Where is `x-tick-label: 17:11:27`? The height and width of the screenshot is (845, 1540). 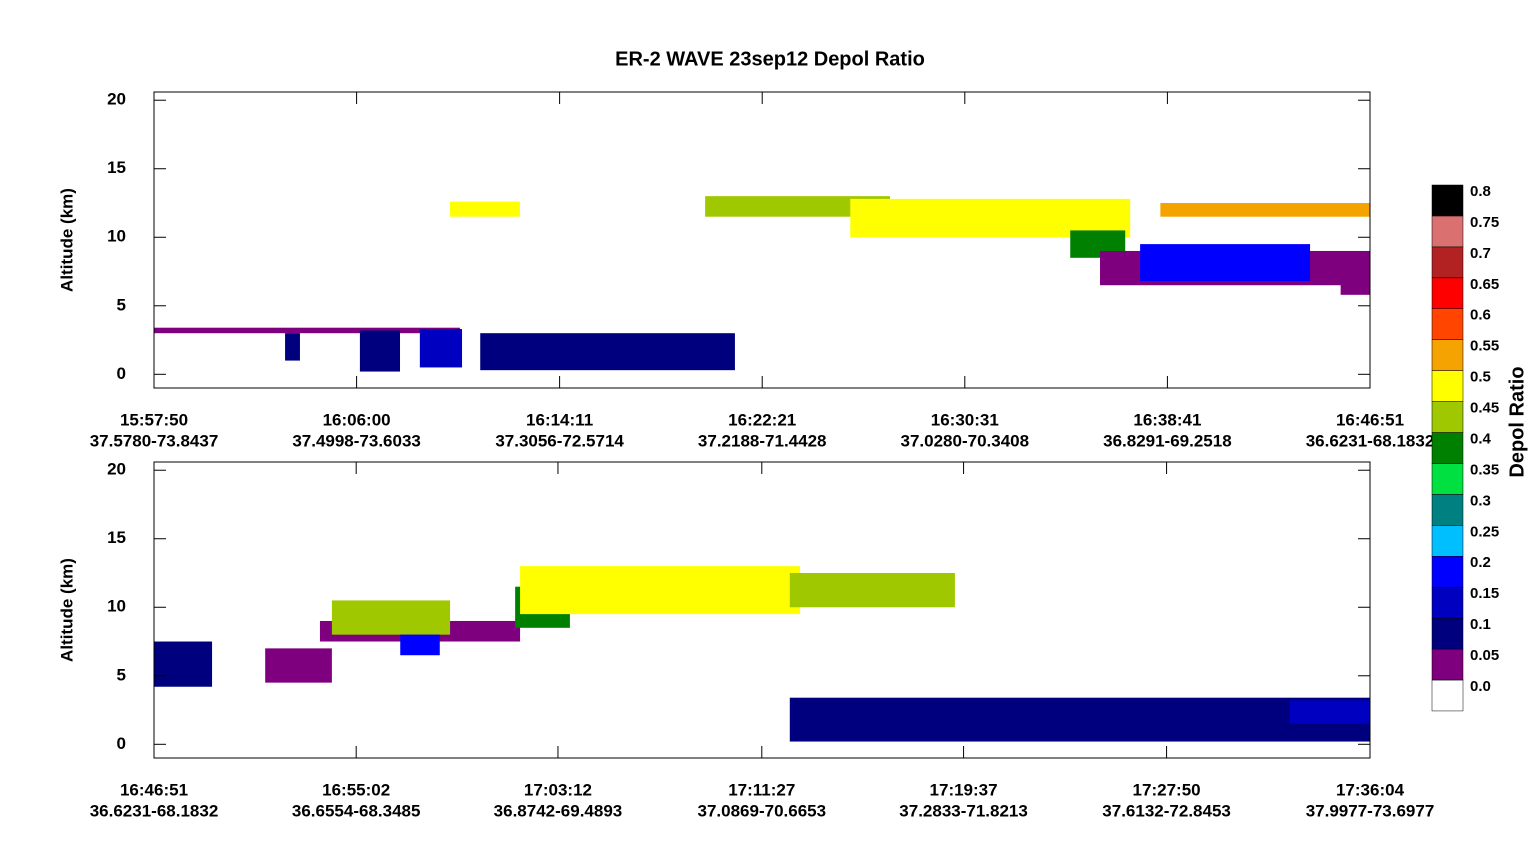
x-tick-label: 17:11:27 is located at coordinates (761, 789).